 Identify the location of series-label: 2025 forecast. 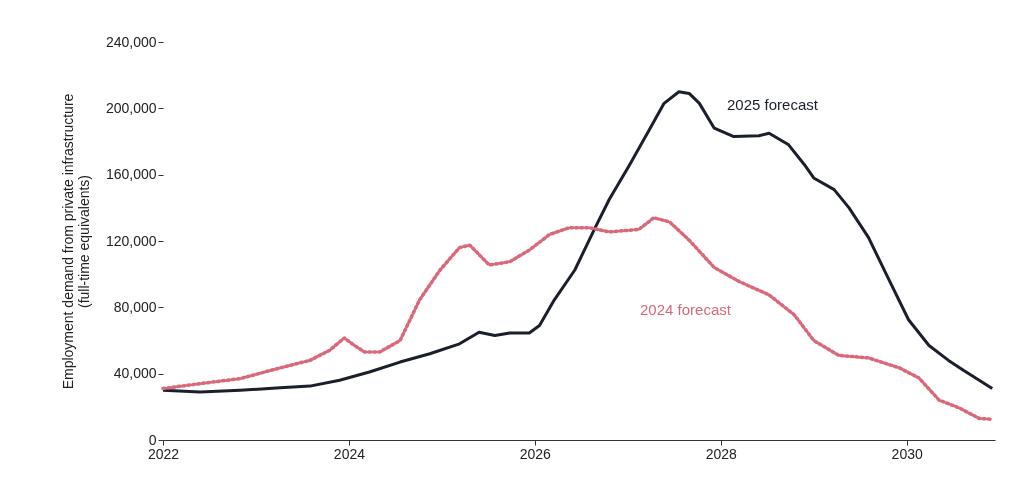
(773, 104).